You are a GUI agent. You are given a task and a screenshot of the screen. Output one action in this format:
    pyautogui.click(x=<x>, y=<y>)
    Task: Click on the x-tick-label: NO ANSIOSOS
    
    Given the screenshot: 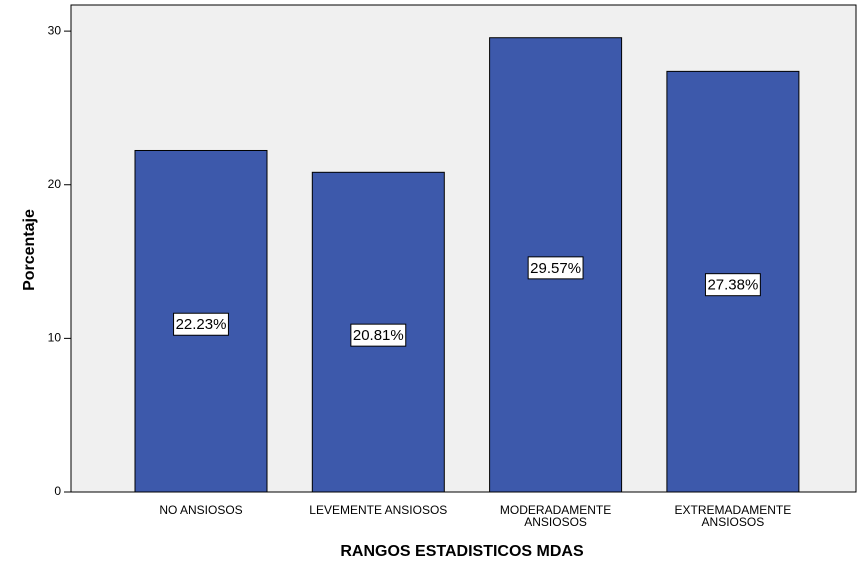 What is the action you would take?
    pyautogui.click(x=200, y=510)
    